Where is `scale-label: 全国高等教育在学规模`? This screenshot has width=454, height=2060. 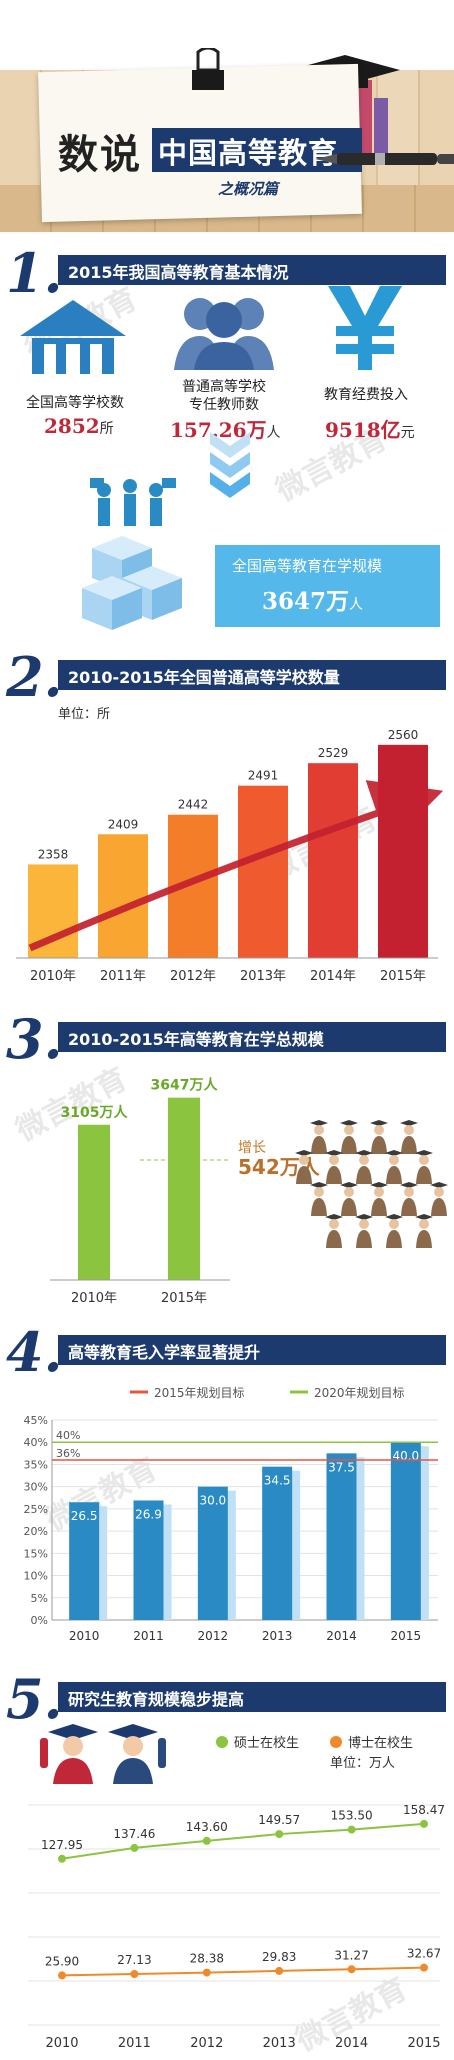
scale-label: 全国高等教育在学规模 is located at coordinates (307, 566).